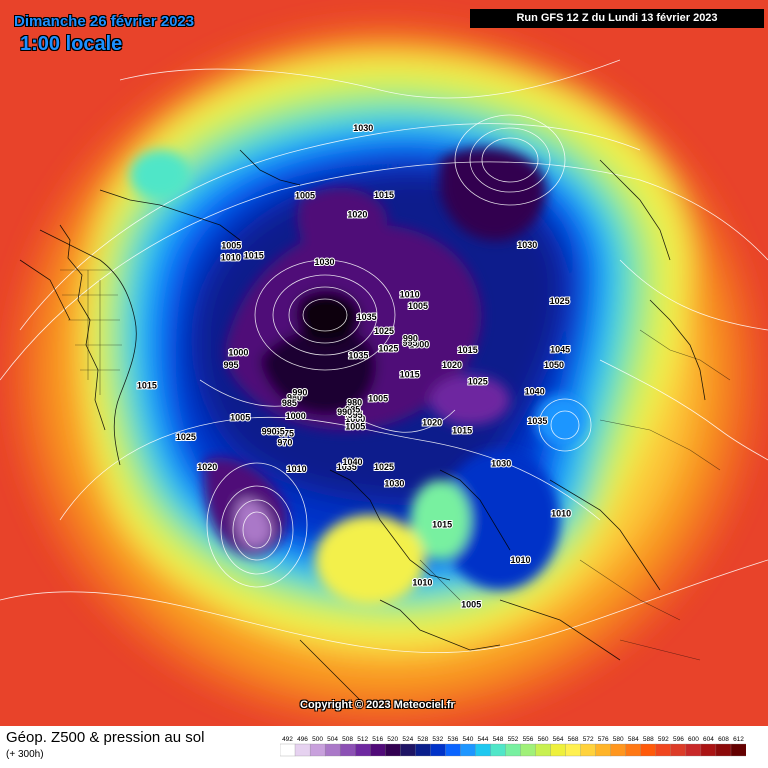 Image resolution: width=768 pixels, height=768 pixels. I want to click on pressure-label: 1050, so click(554, 365).